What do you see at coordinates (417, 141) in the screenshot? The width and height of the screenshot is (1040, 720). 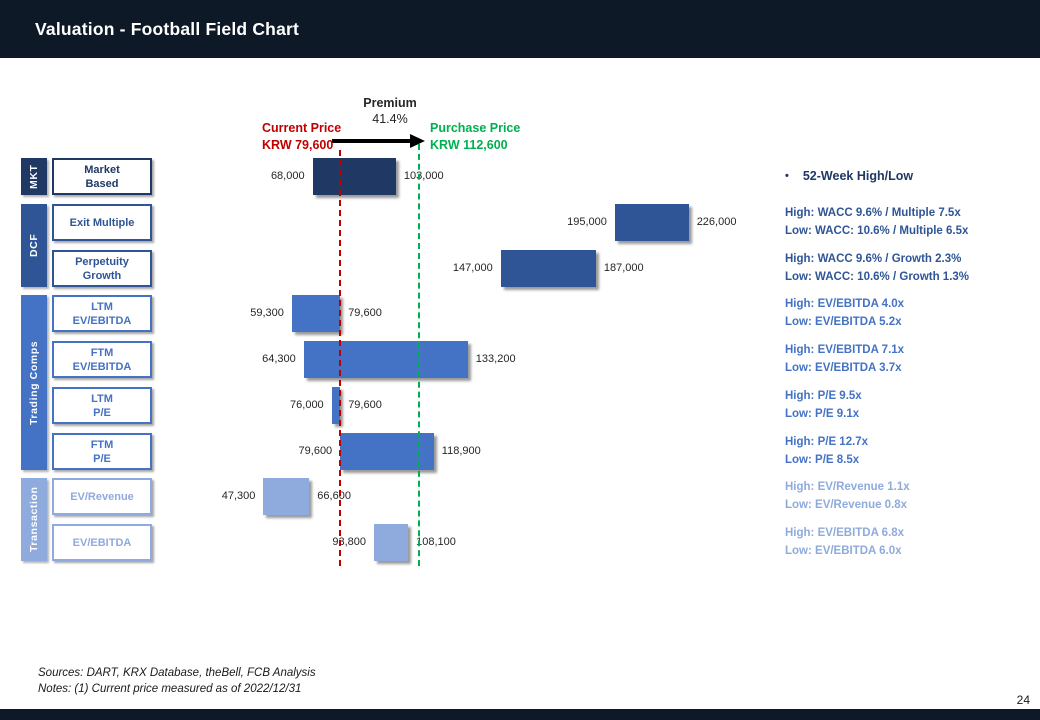 I see `arrow-head` at bounding box center [417, 141].